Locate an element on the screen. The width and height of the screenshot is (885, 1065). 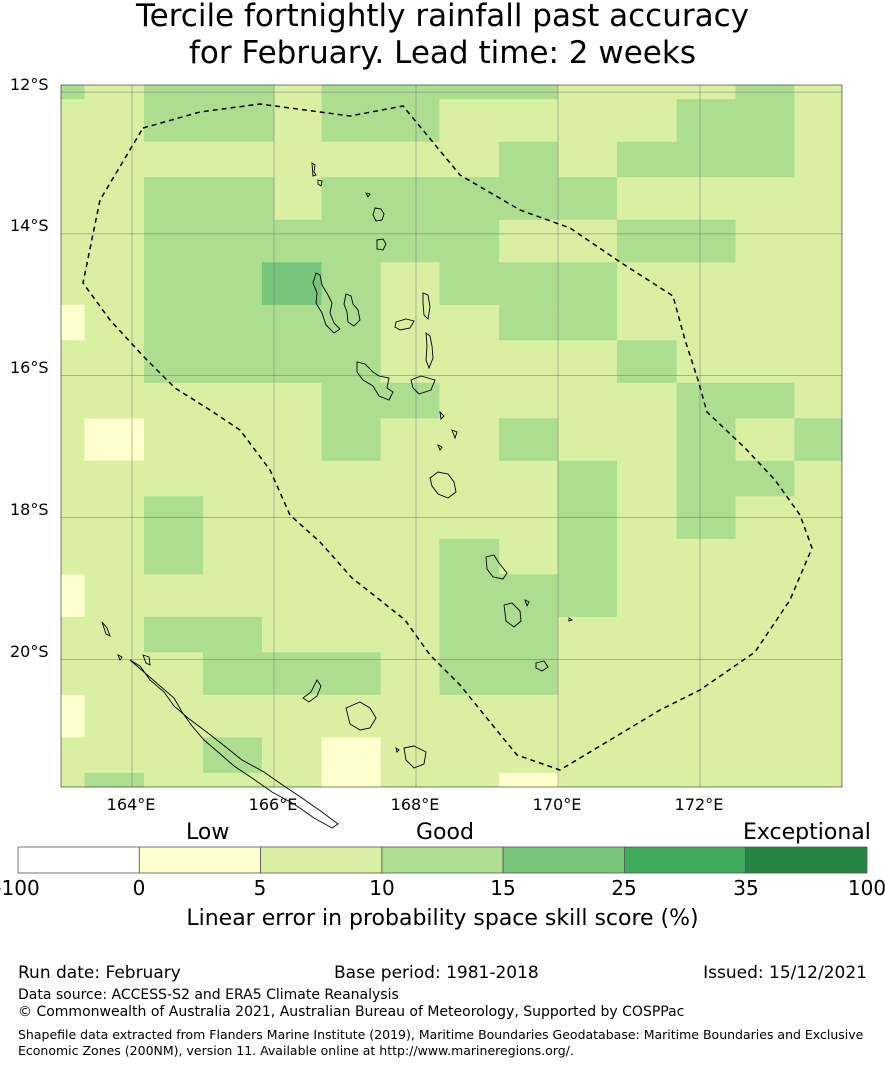
lat-label: 20°S is located at coordinates (29, 651).